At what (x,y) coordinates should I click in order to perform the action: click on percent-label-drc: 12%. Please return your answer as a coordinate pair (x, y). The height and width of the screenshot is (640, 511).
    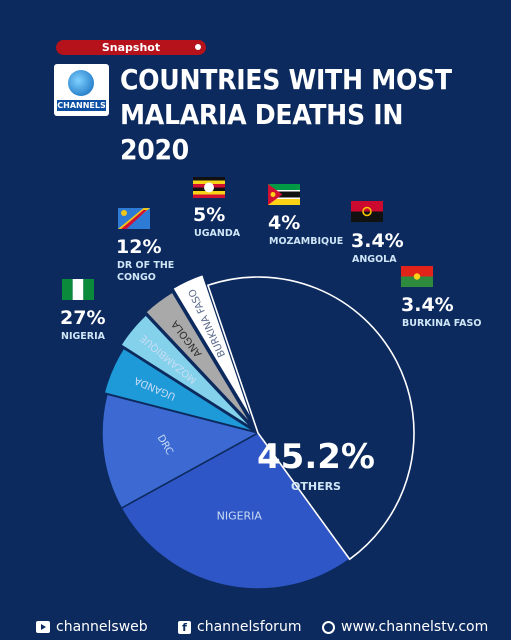
    Looking at the image, I should click on (138, 247).